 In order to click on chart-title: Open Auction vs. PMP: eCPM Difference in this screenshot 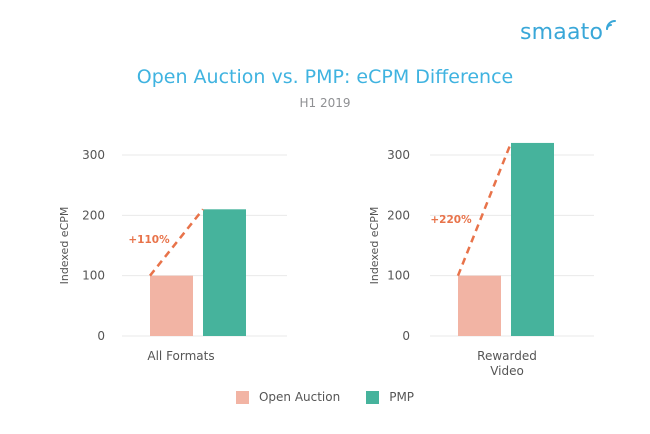, I will do `click(325, 77)`.